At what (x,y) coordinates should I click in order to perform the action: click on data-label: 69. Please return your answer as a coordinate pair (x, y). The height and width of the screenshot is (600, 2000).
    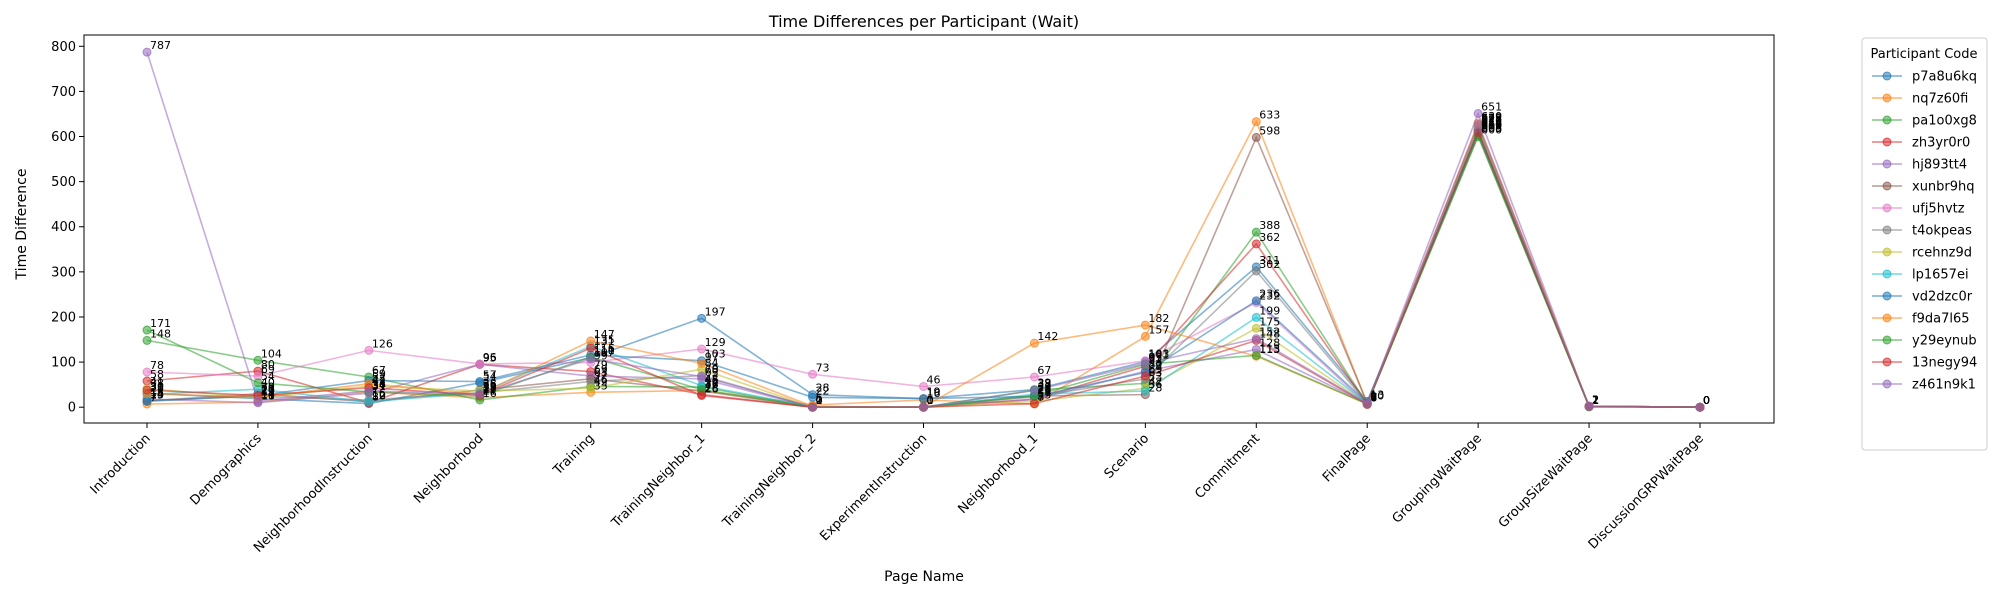
    Looking at the image, I should click on (601, 369).